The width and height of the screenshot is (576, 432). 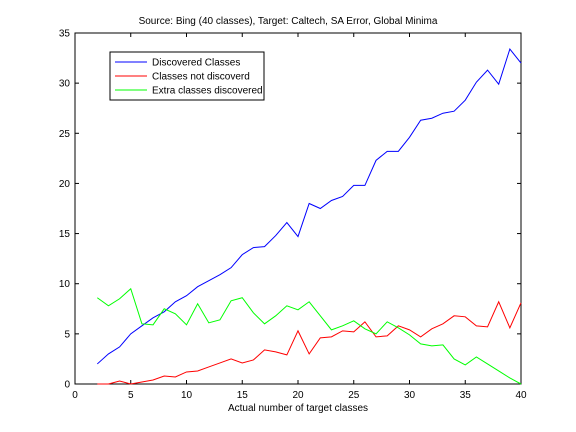 I want to click on x-tick-label: 30, so click(x=410, y=395).